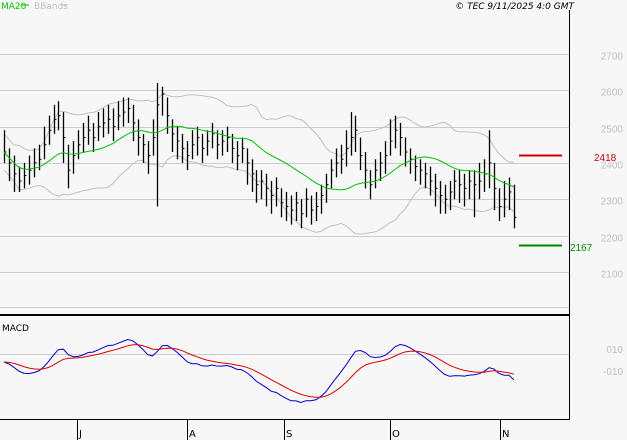 The height and width of the screenshot is (440, 627). I want to click on signal-line, so click(259, 371).